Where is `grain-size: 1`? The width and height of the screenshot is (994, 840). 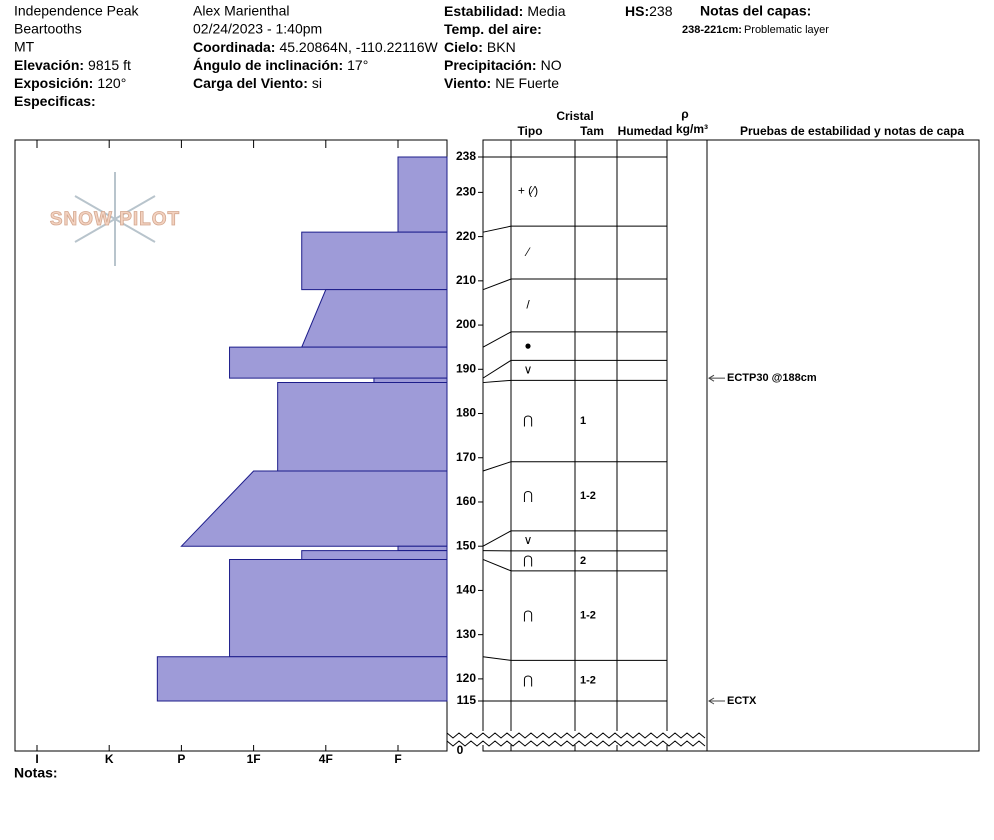
grain-size: 1 is located at coordinates (583, 421).